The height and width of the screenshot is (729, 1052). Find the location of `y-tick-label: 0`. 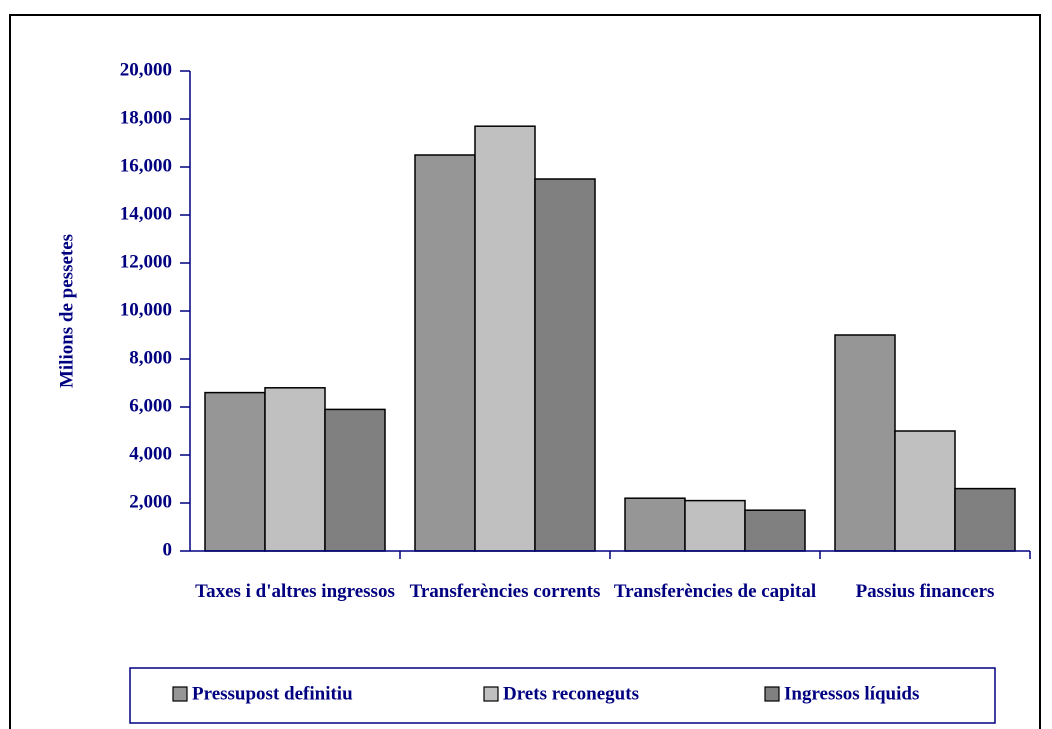

y-tick-label: 0 is located at coordinates (168, 549).